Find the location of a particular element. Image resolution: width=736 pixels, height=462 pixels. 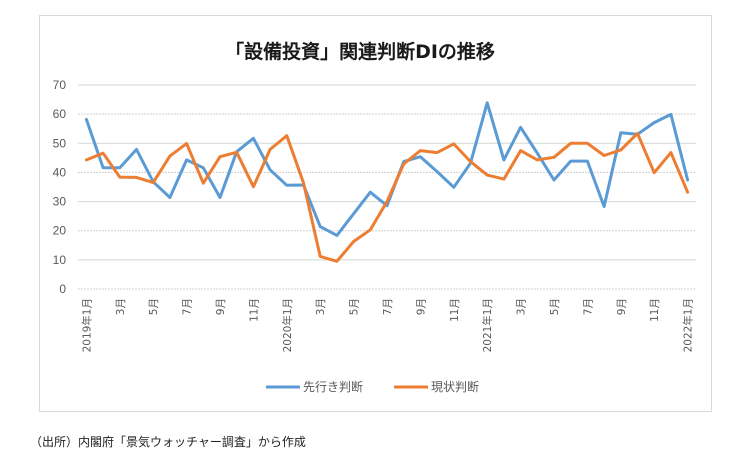

y-tick-label: 40 is located at coordinates (60, 172).